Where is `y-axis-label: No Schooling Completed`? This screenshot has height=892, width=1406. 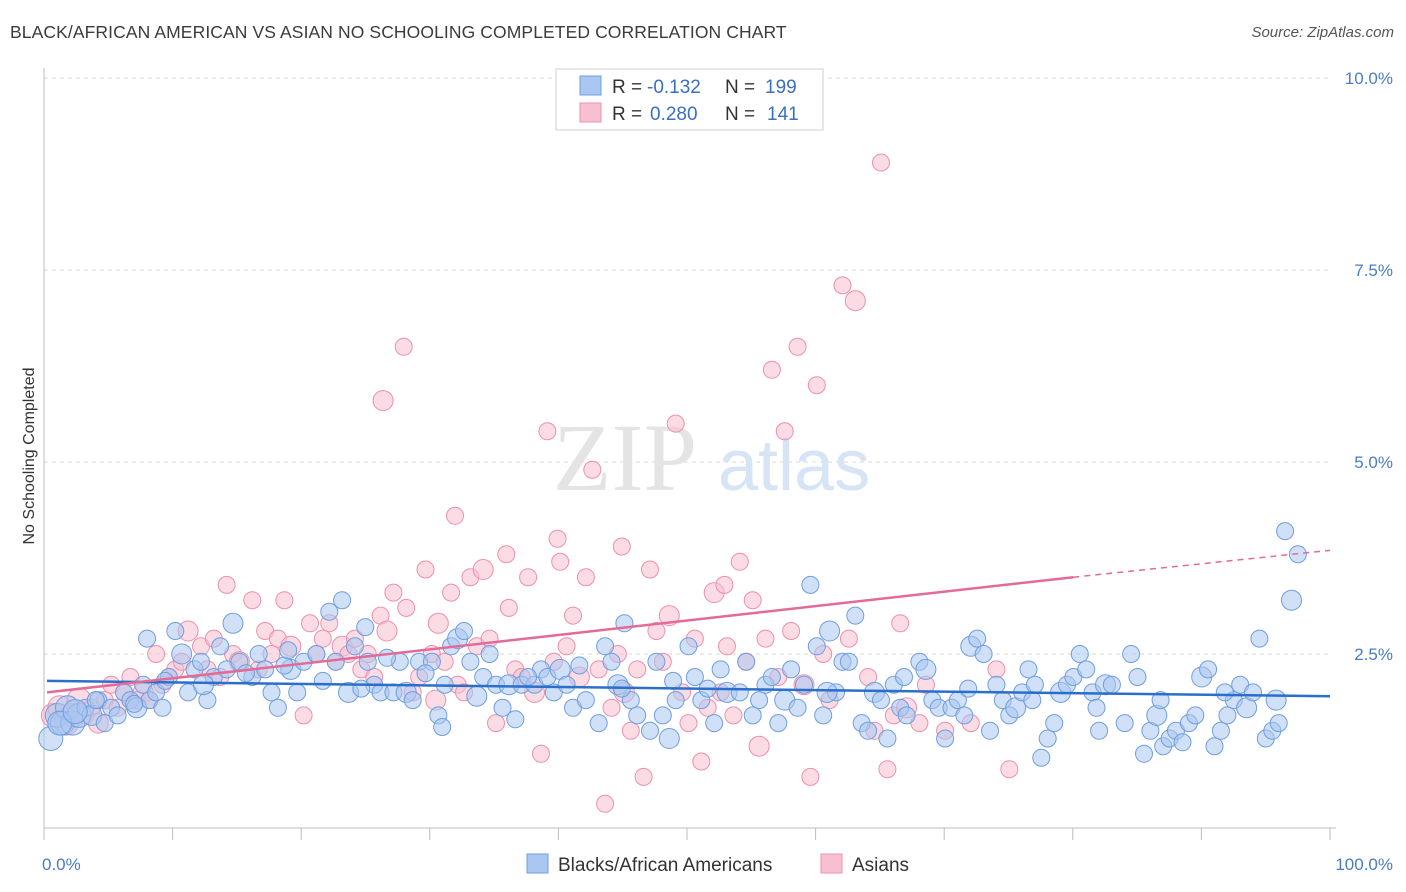 y-axis-label: No Schooling Completed is located at coordinates (29, 456).